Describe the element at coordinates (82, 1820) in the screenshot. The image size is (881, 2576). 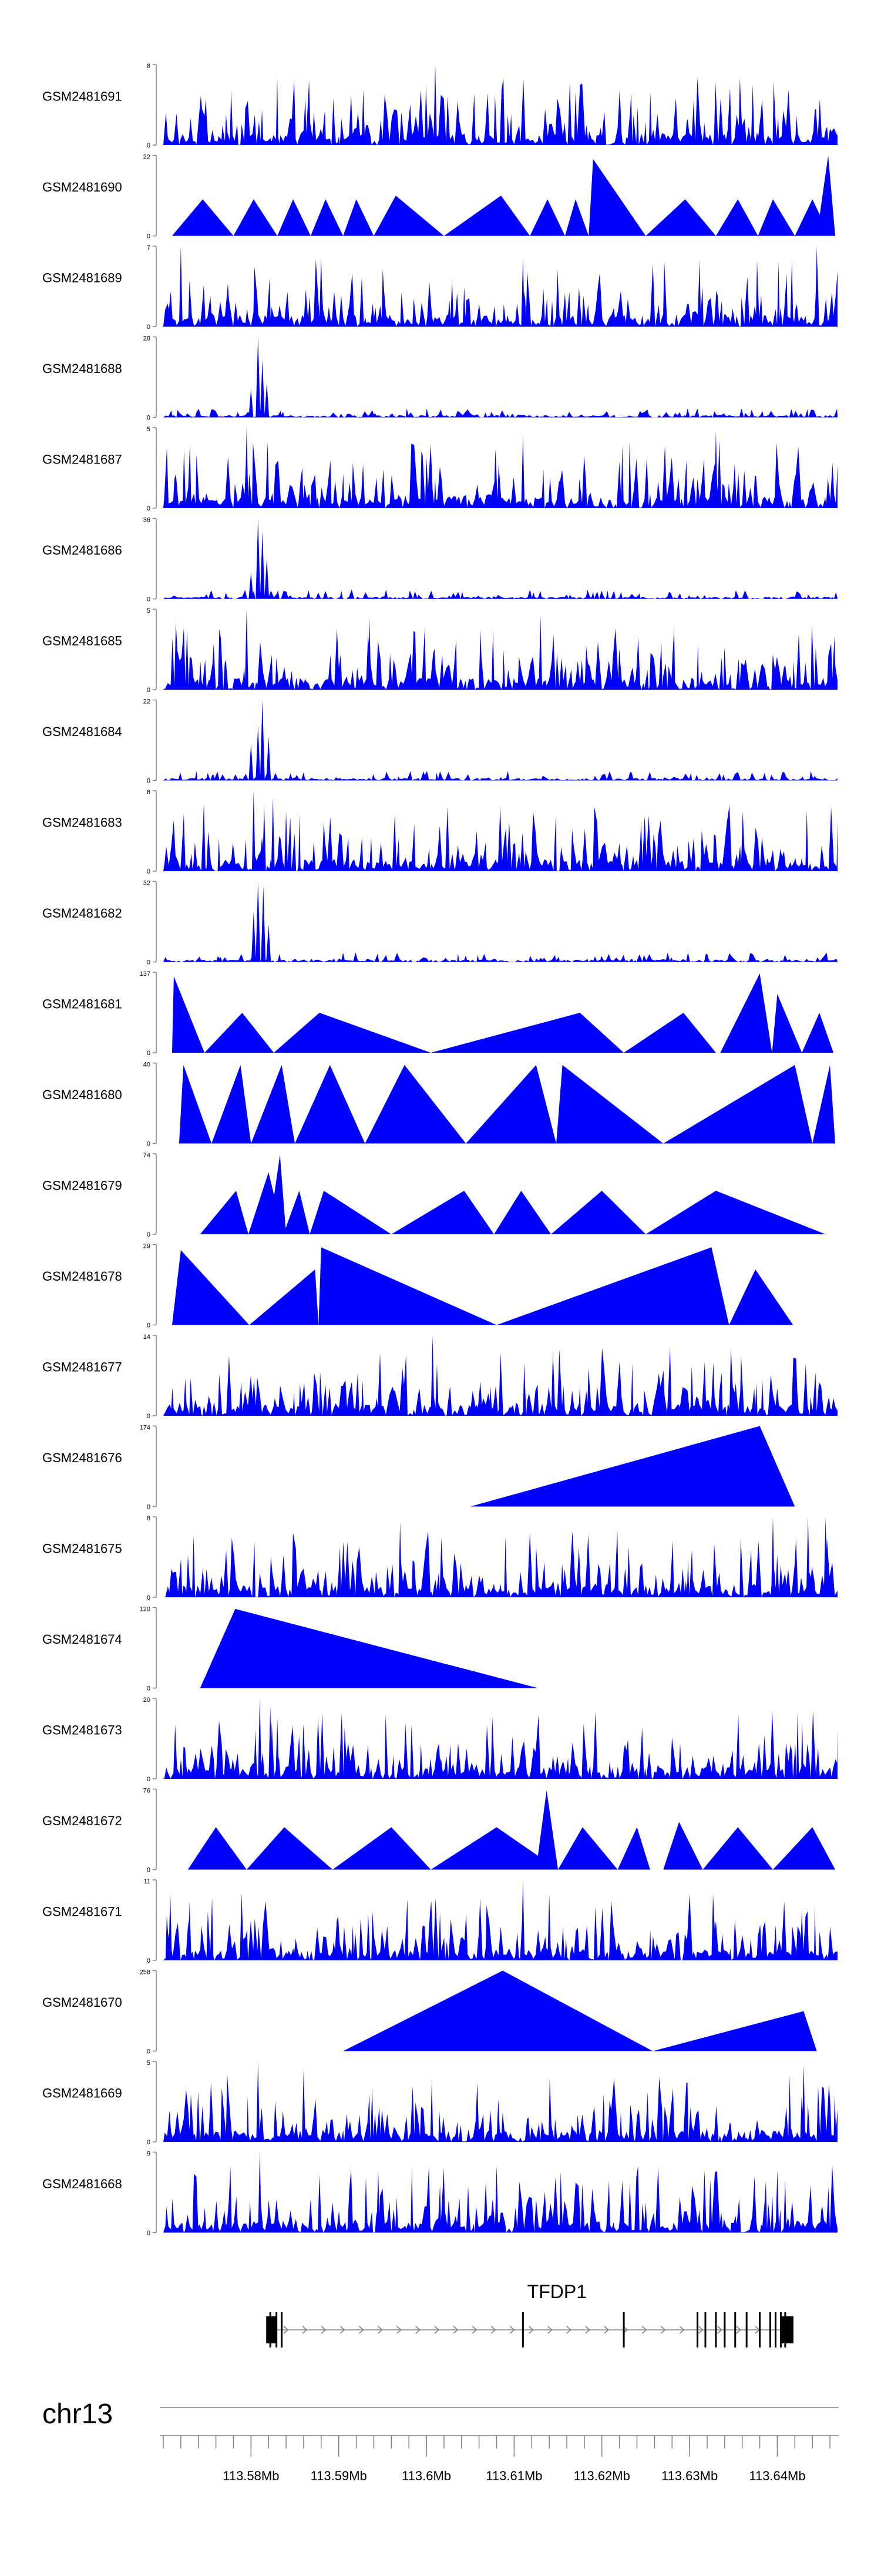
I see `track-label: GSM2481672` at that location.